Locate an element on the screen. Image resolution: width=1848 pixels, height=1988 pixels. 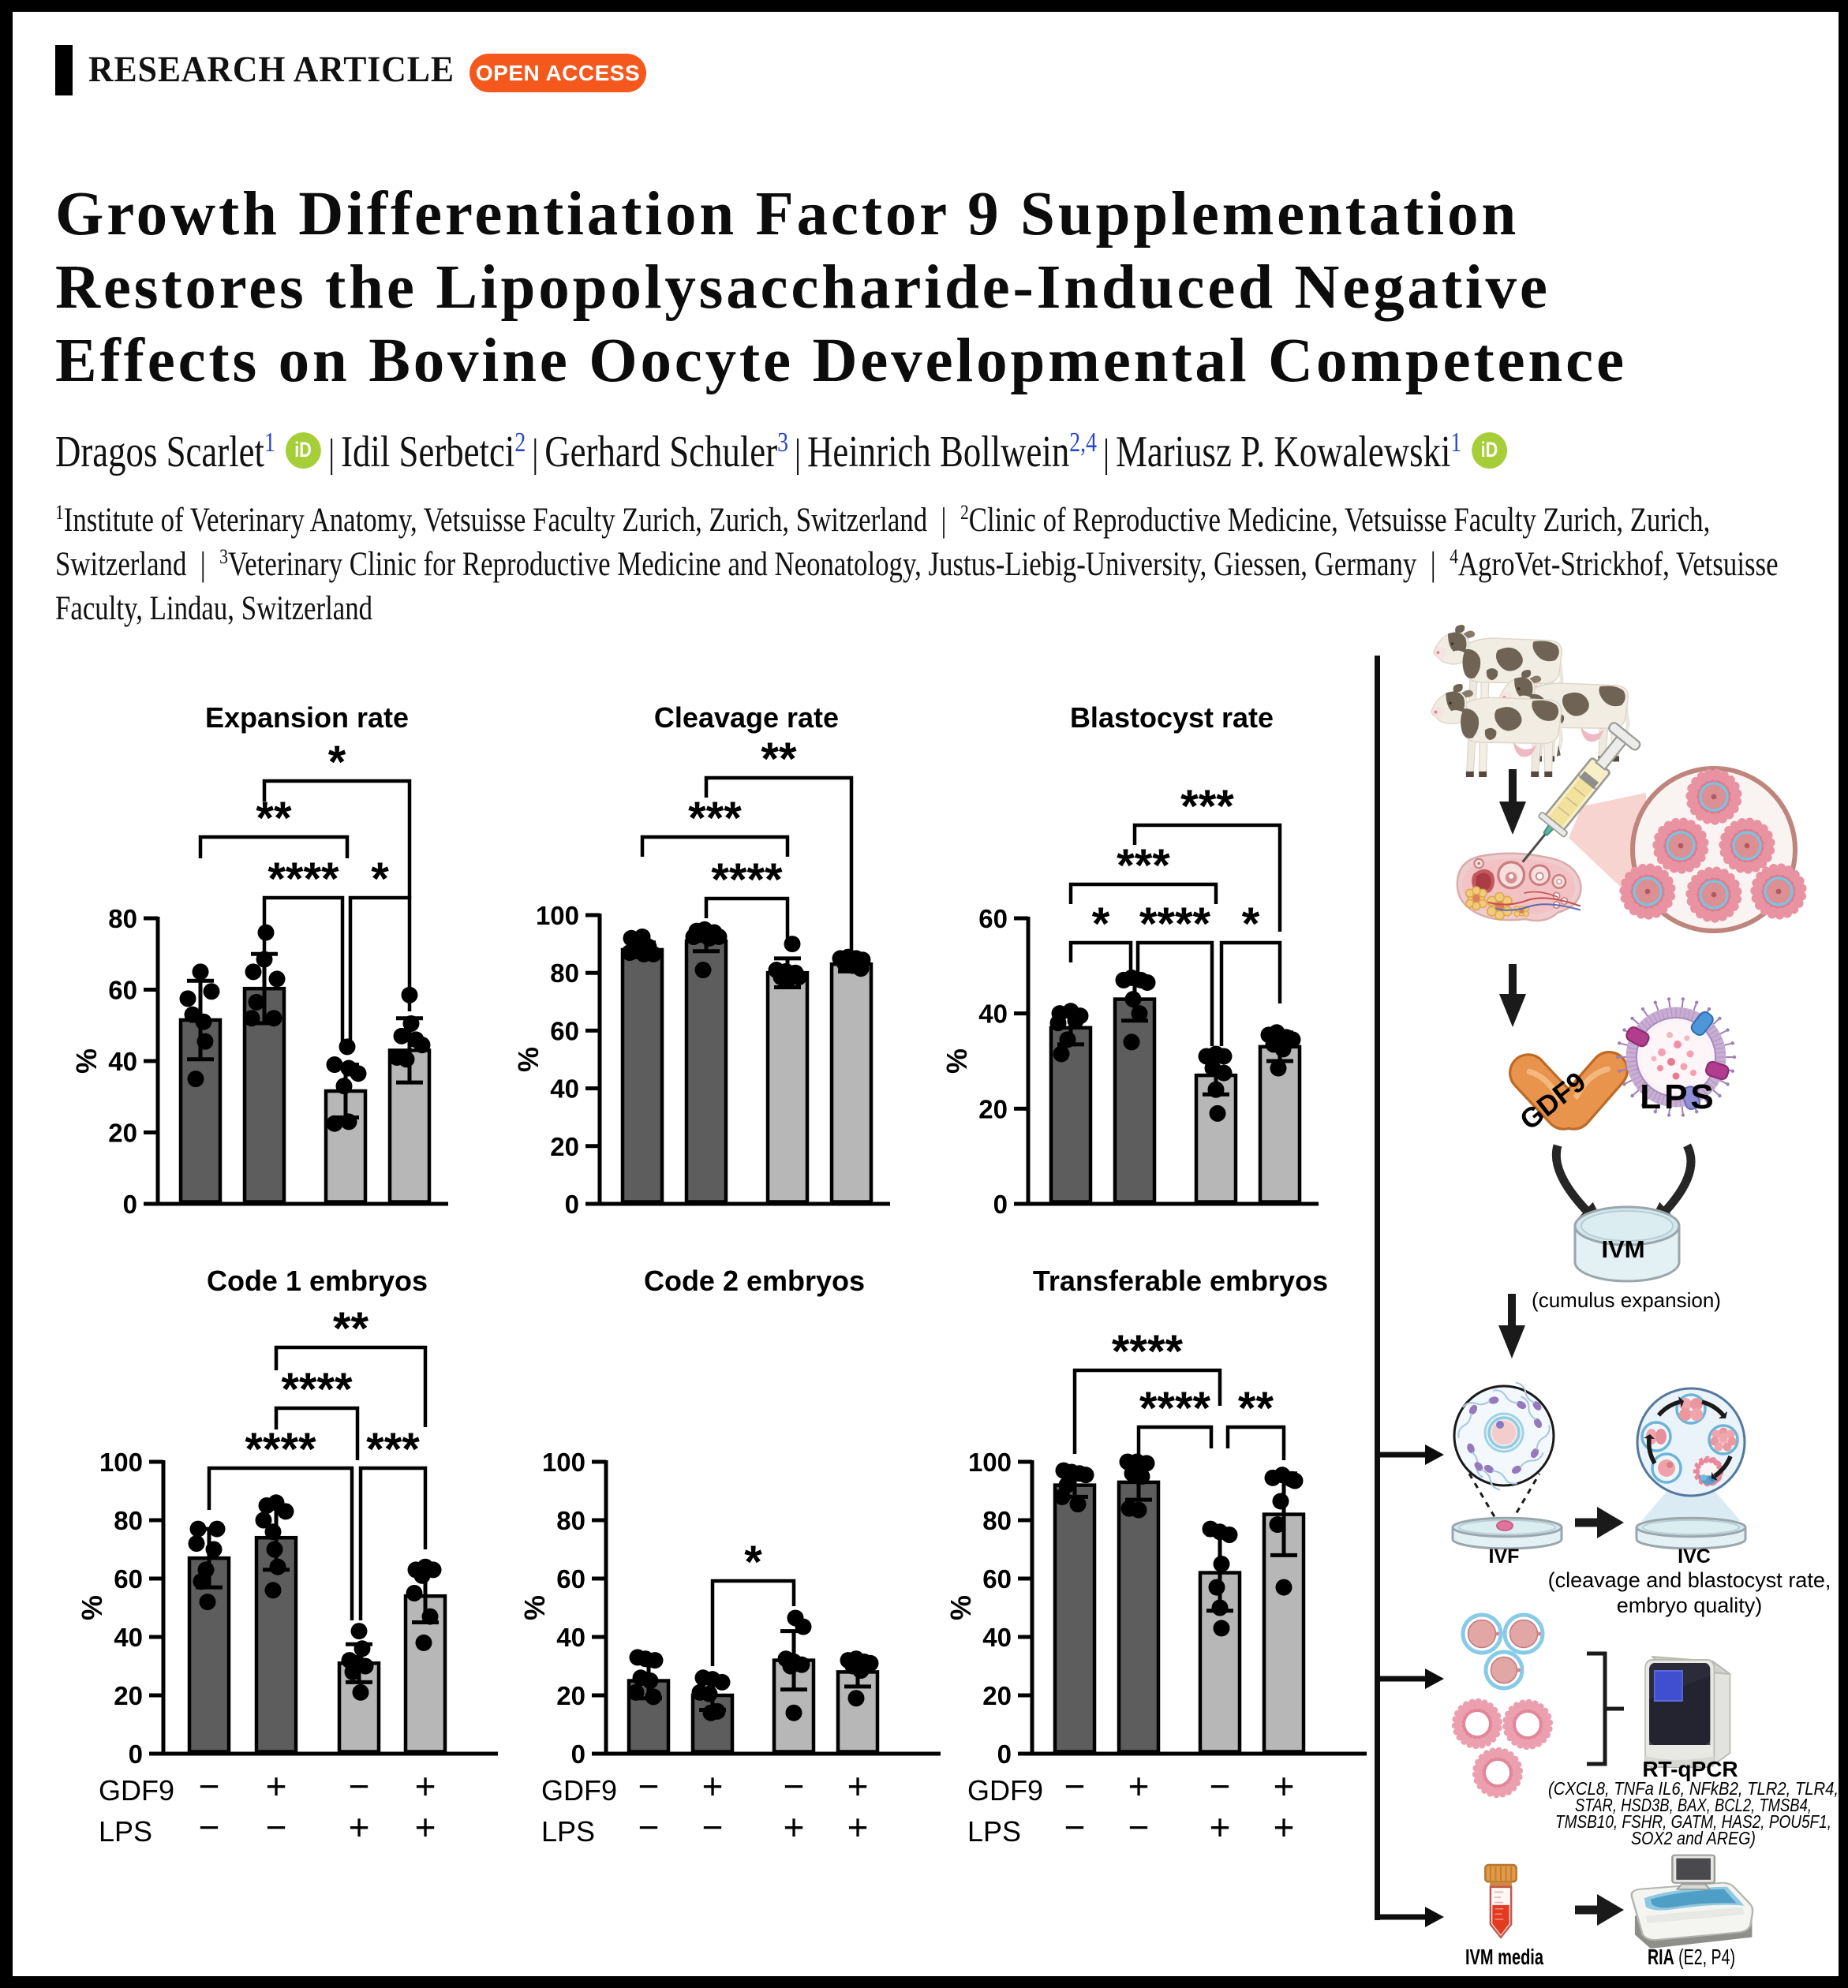
svg-text:TMSB10, FSHR, GATM, HAS2, POU5: TMSB10, FSHR, GATM, HAS2, POU5F1, is located at coordinates (1693, 1822).